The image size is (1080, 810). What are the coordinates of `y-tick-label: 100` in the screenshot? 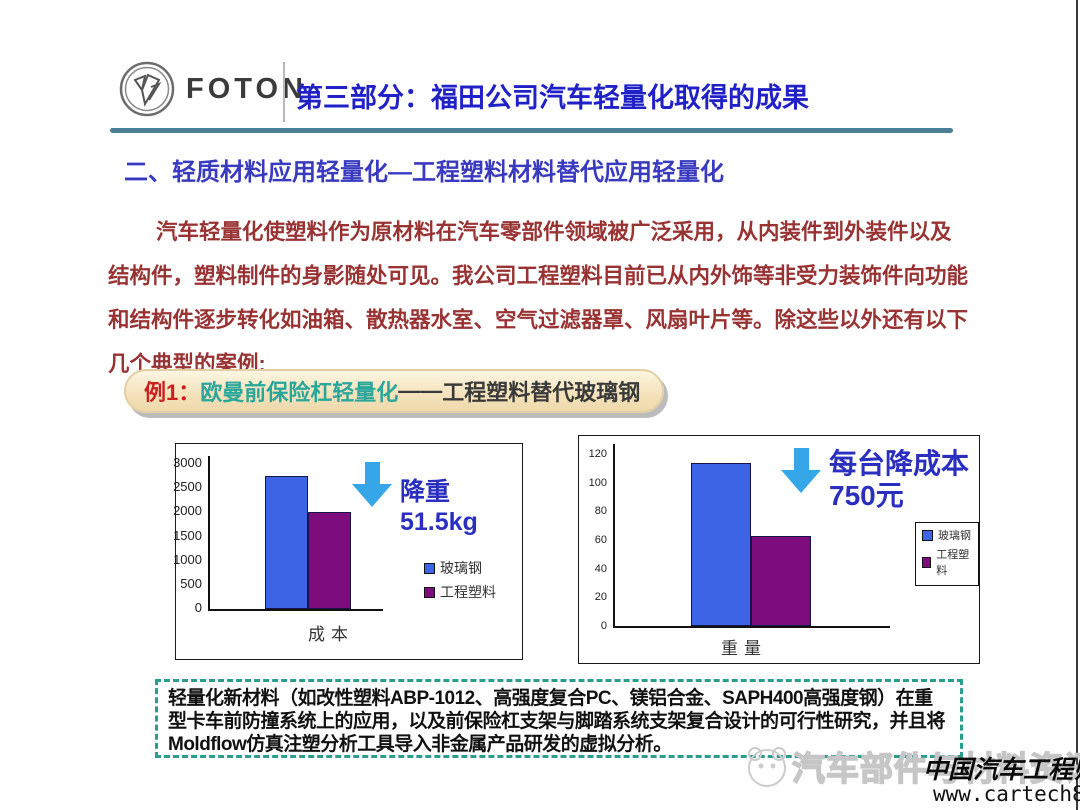 It's located at (597, 482).